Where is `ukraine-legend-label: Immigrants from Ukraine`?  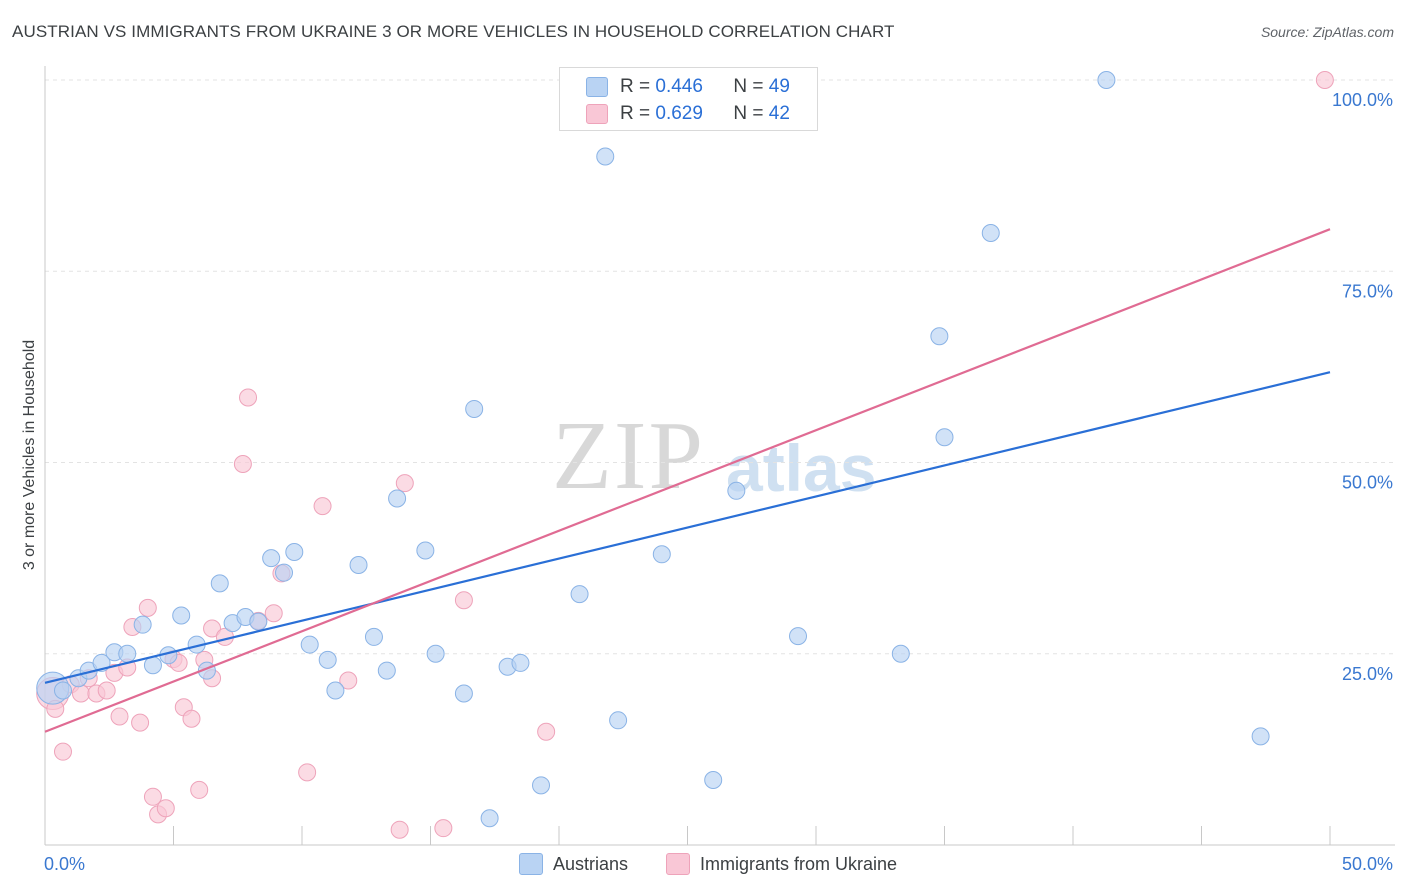
ukraine-legend-label: Immigrants from Ukraine is located at coordinates (799, 863).